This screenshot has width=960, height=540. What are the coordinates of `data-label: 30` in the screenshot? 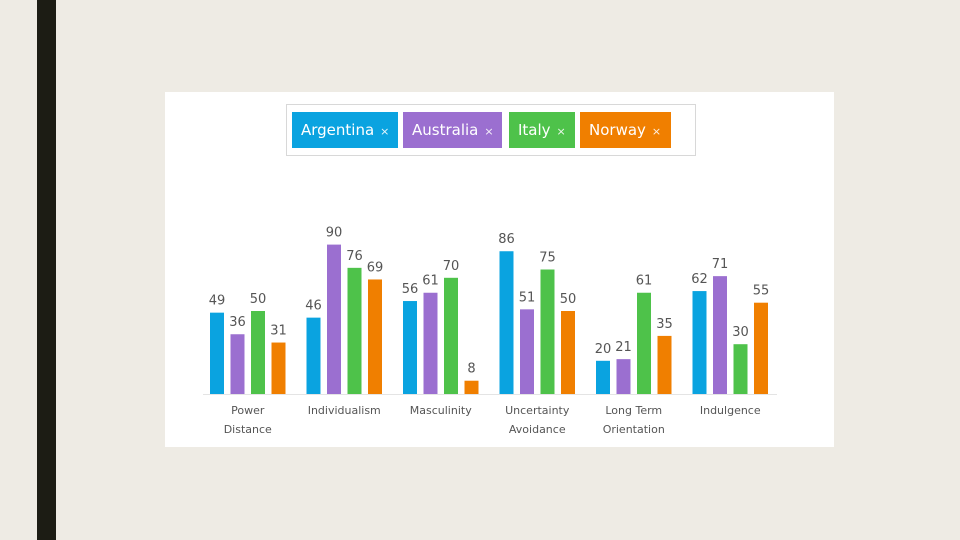 It's located at (740, 332).